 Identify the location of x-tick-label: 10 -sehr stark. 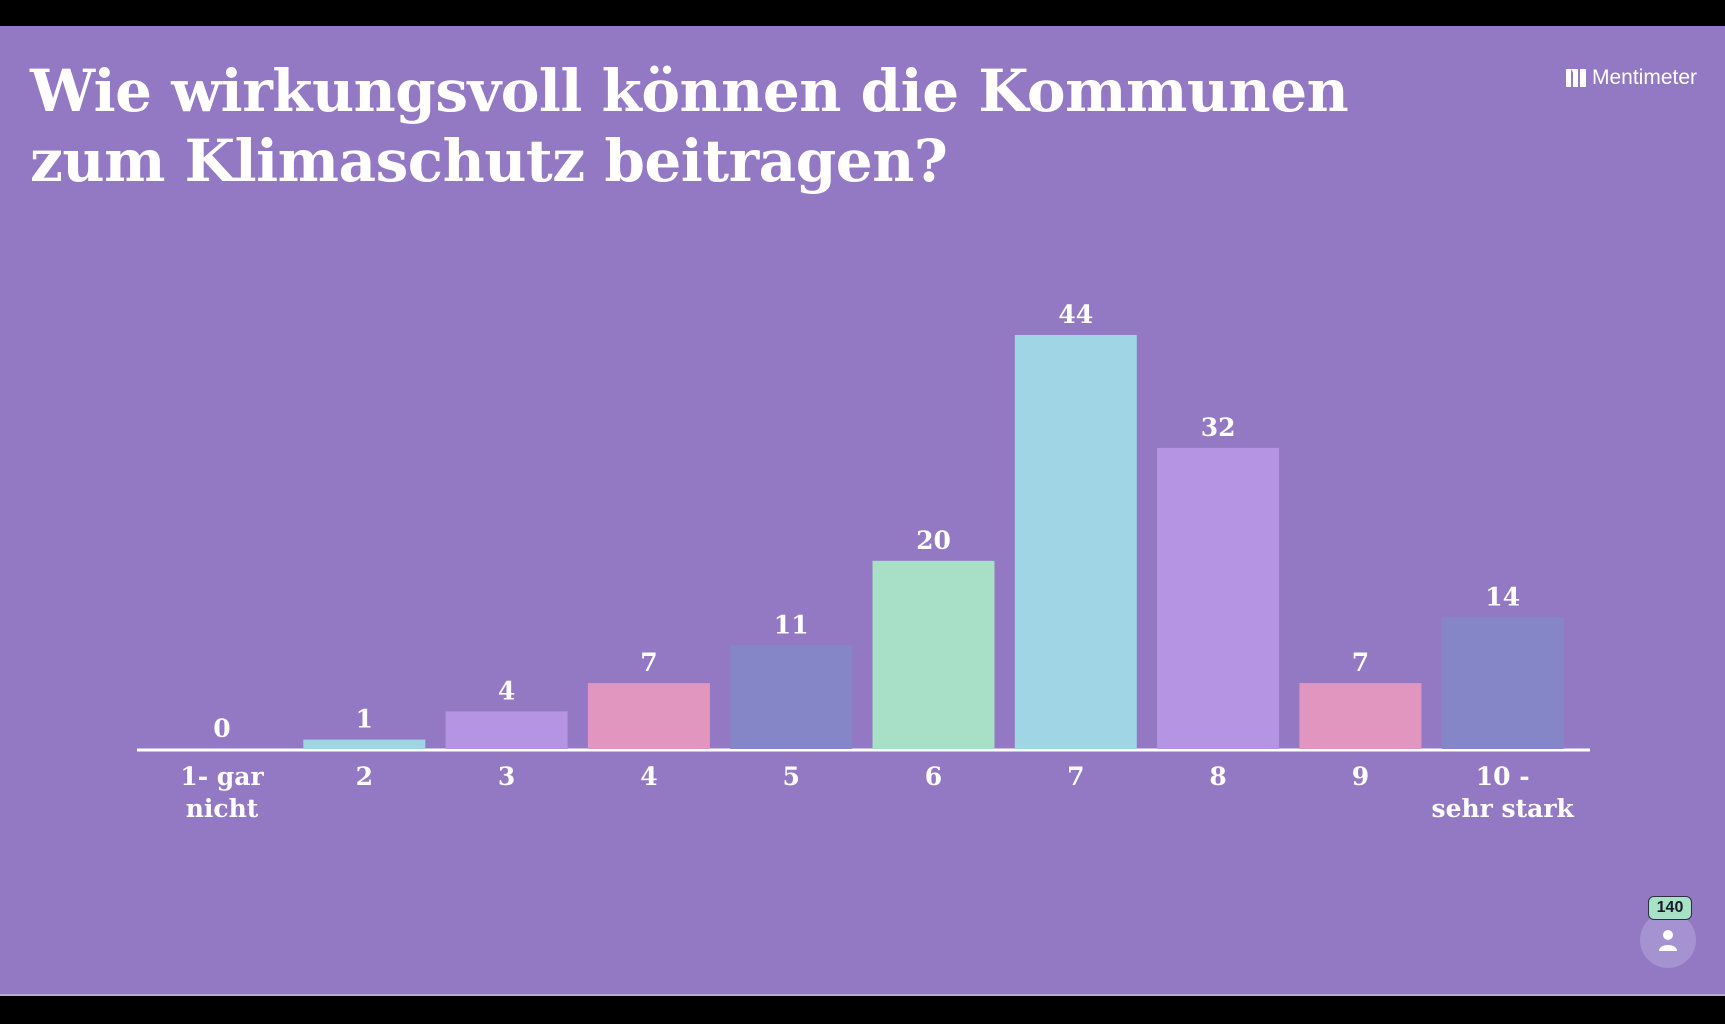
(1503, 792).